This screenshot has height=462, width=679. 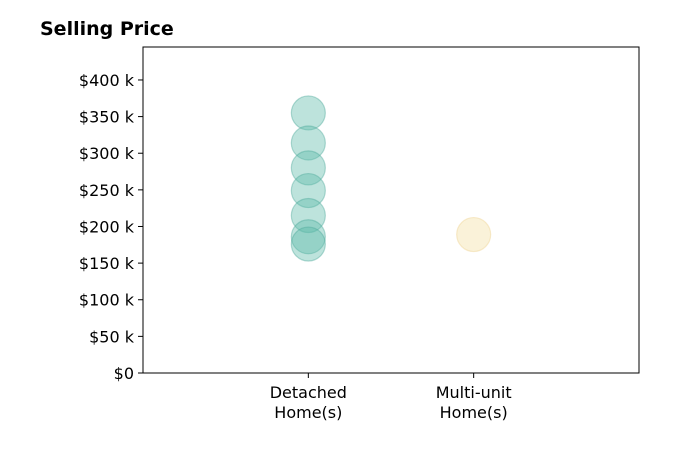 What do you see at coordinates (124, 373) in the screenshot?
I see `y-tick-label: $0` at bounding box center [124, 373].